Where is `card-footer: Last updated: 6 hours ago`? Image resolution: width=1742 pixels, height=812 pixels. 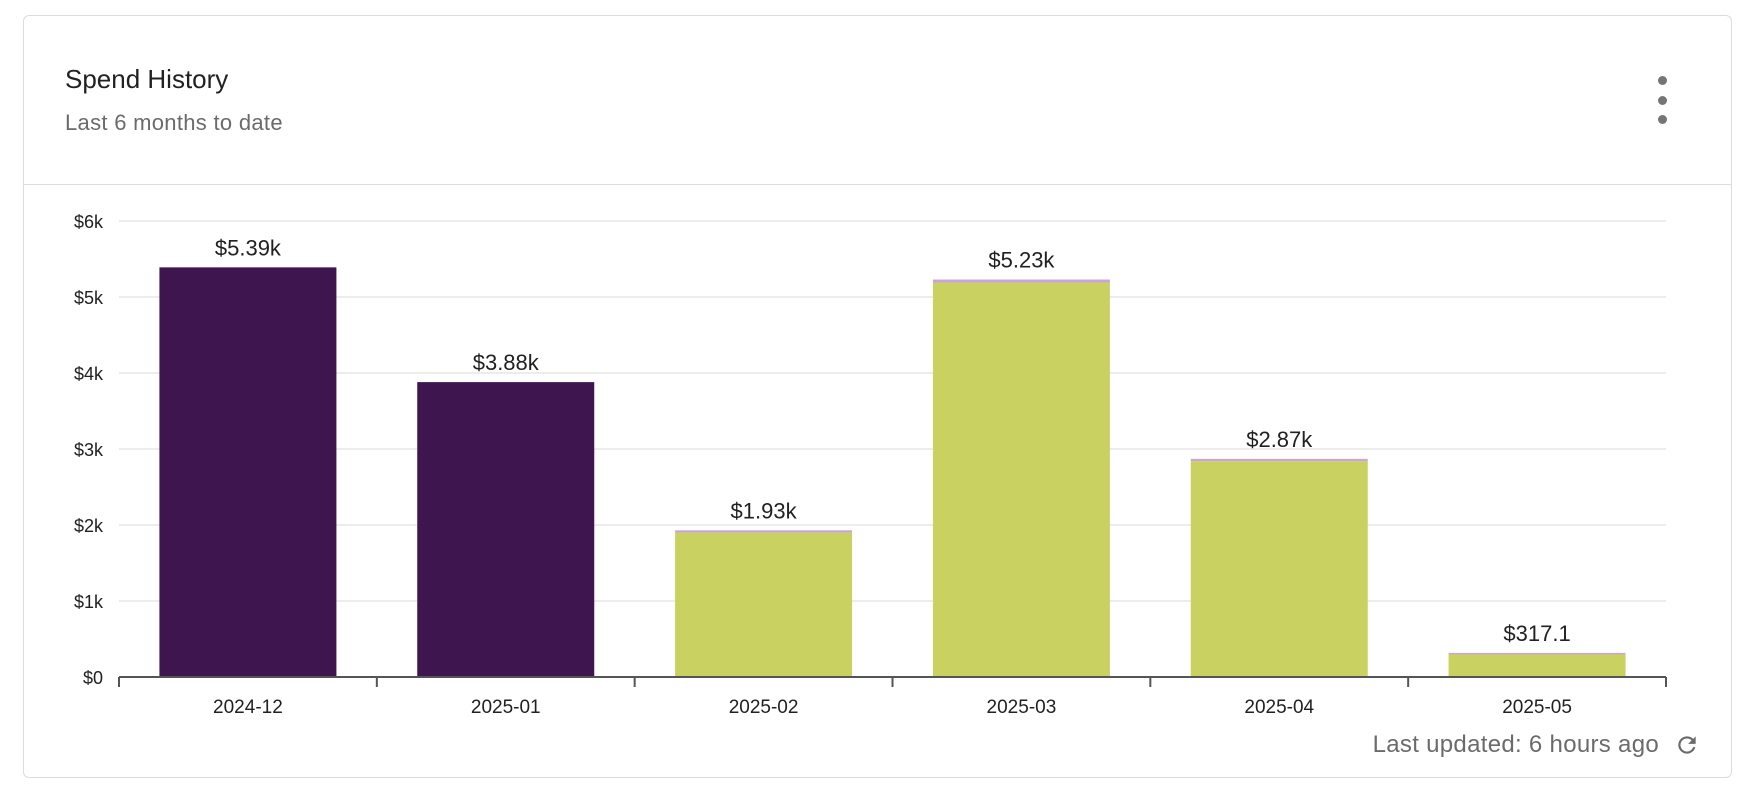
card-footer: Last updated: 6 hours ago is located at coordinates (1537, 745).